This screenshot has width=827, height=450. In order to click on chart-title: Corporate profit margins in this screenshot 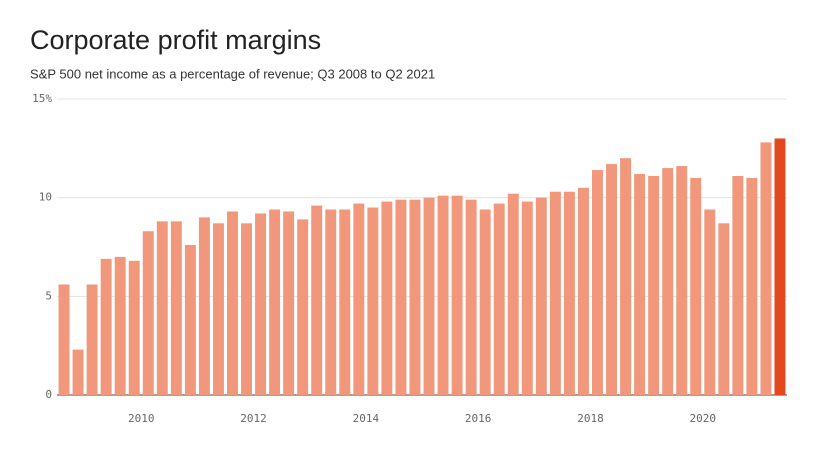, I will do `click(175, 40)`.